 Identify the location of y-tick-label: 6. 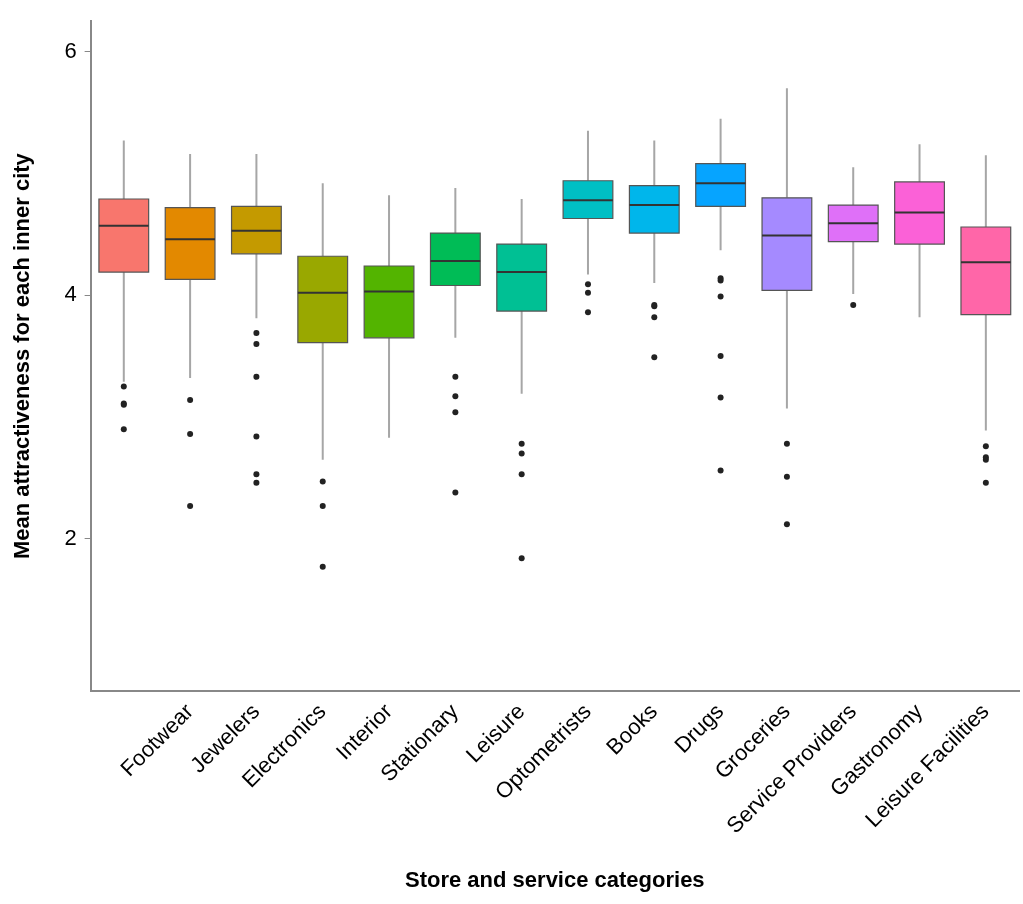
(70, 50).